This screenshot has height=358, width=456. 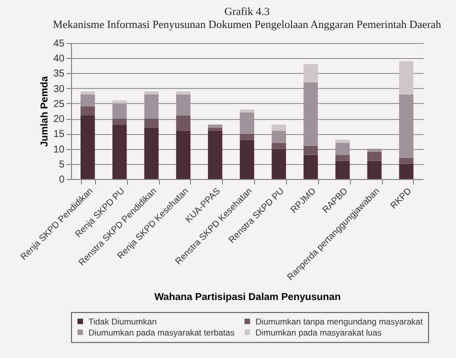 I want to click on legend-label: Dimumkan pada masyarakat luas, so click(x=319, y=332).